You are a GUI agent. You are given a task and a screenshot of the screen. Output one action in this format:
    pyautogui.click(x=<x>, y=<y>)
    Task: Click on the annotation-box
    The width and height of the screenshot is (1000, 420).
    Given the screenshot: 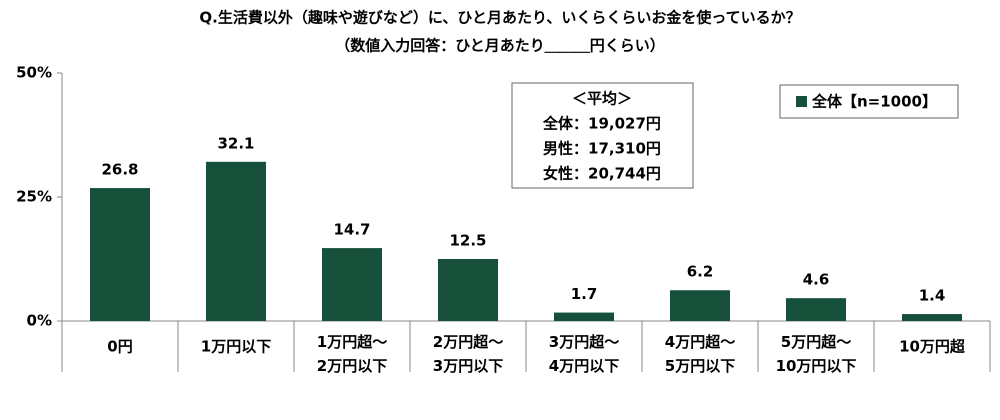 What is the action you would take?
    pyautogui.click(x=602, y=135)
    